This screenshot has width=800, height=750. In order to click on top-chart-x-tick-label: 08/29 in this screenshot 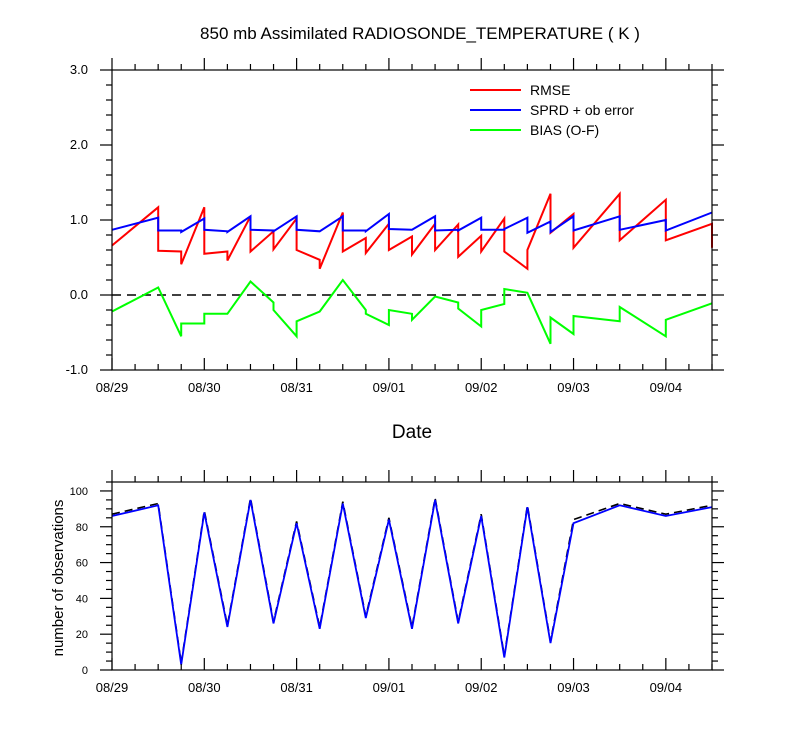, I will do `click(112, 387)`.